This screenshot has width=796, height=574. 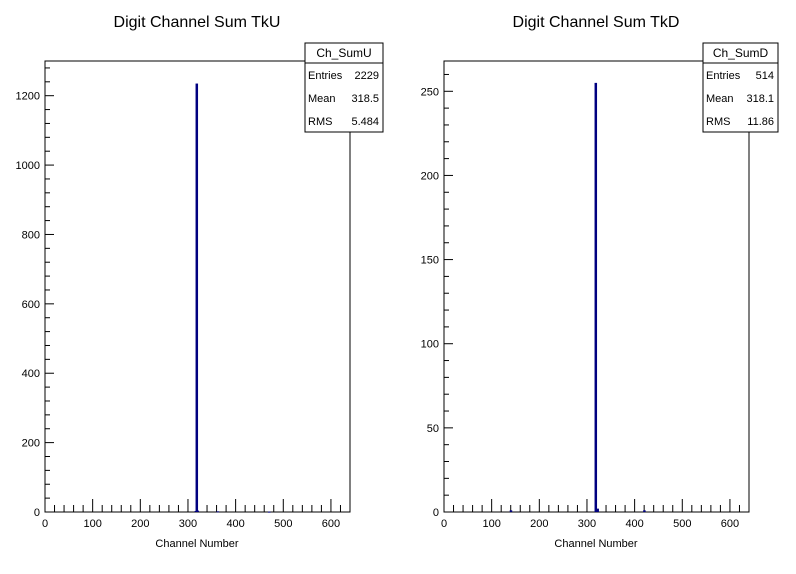 I want to click on y-tick-label: 100, so click(x=430, y=345).